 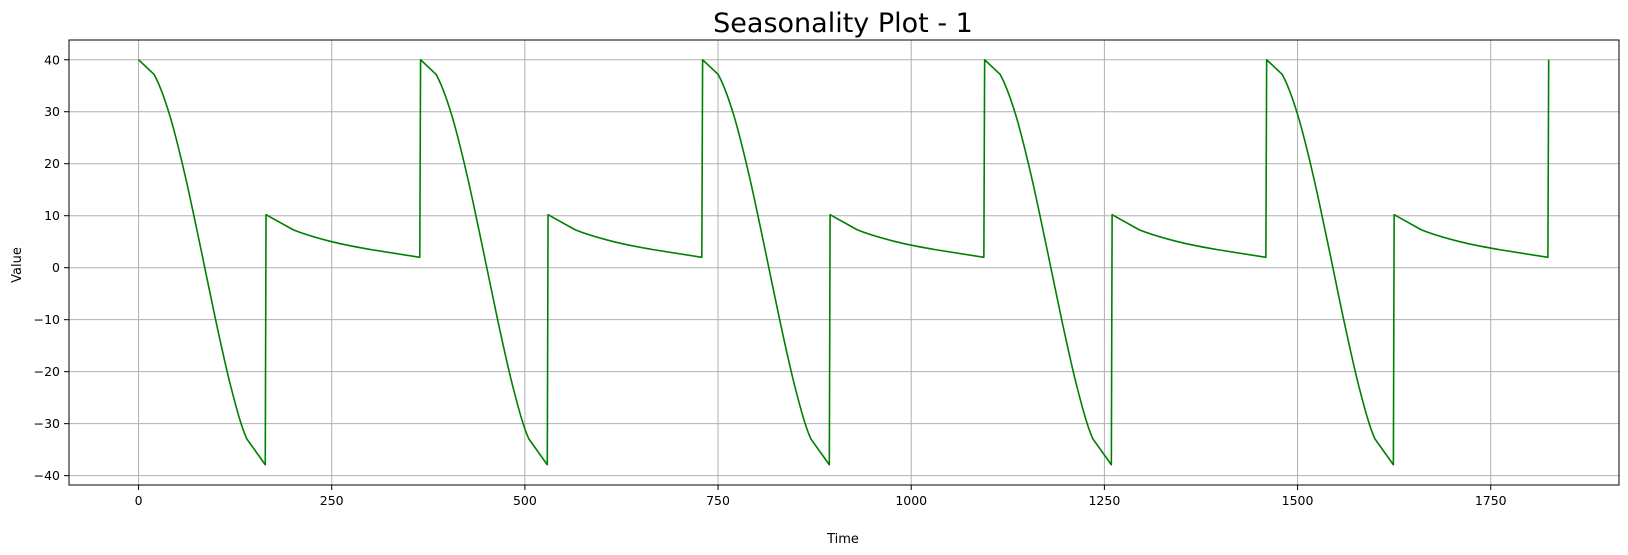 What do you see at coordinates (332, 500) in the screenshot?
I see `x-tick-label: 250` at bounding box center [332, 500].